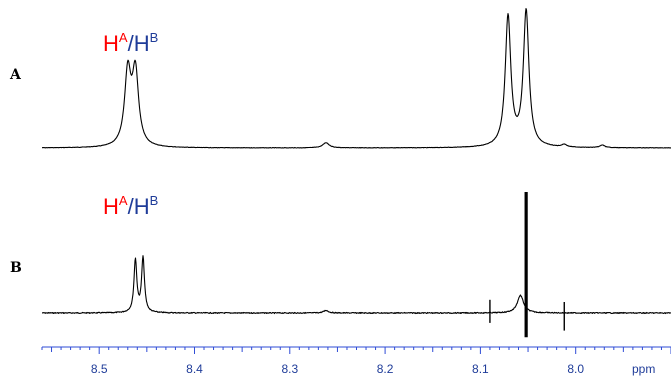  Describe the element at coordinates (289, 369) in the screenshot. I see `x-tick-label: 8.3` at that location.